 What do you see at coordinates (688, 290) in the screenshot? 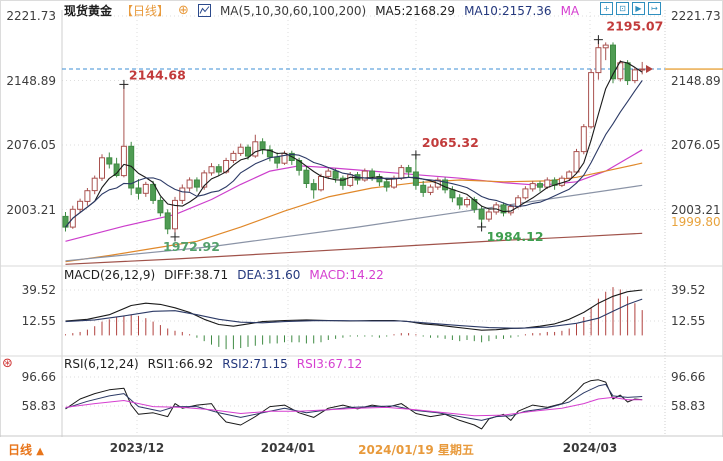
I see `macd-tick-right: 39.52` at bounding box center [688, 290].